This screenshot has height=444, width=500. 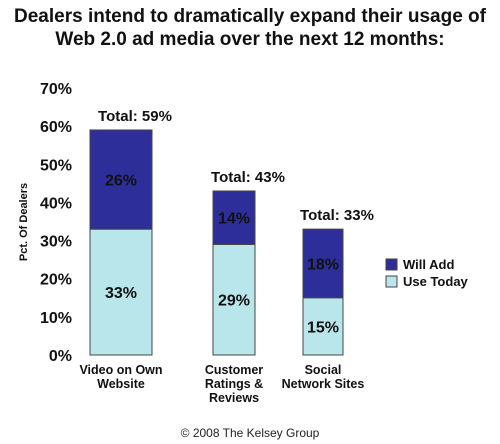 What do you see at coordinates (56, 203) in the screenshot?
I see `y-tick-label: 40%` at bounding box center [56, 203].